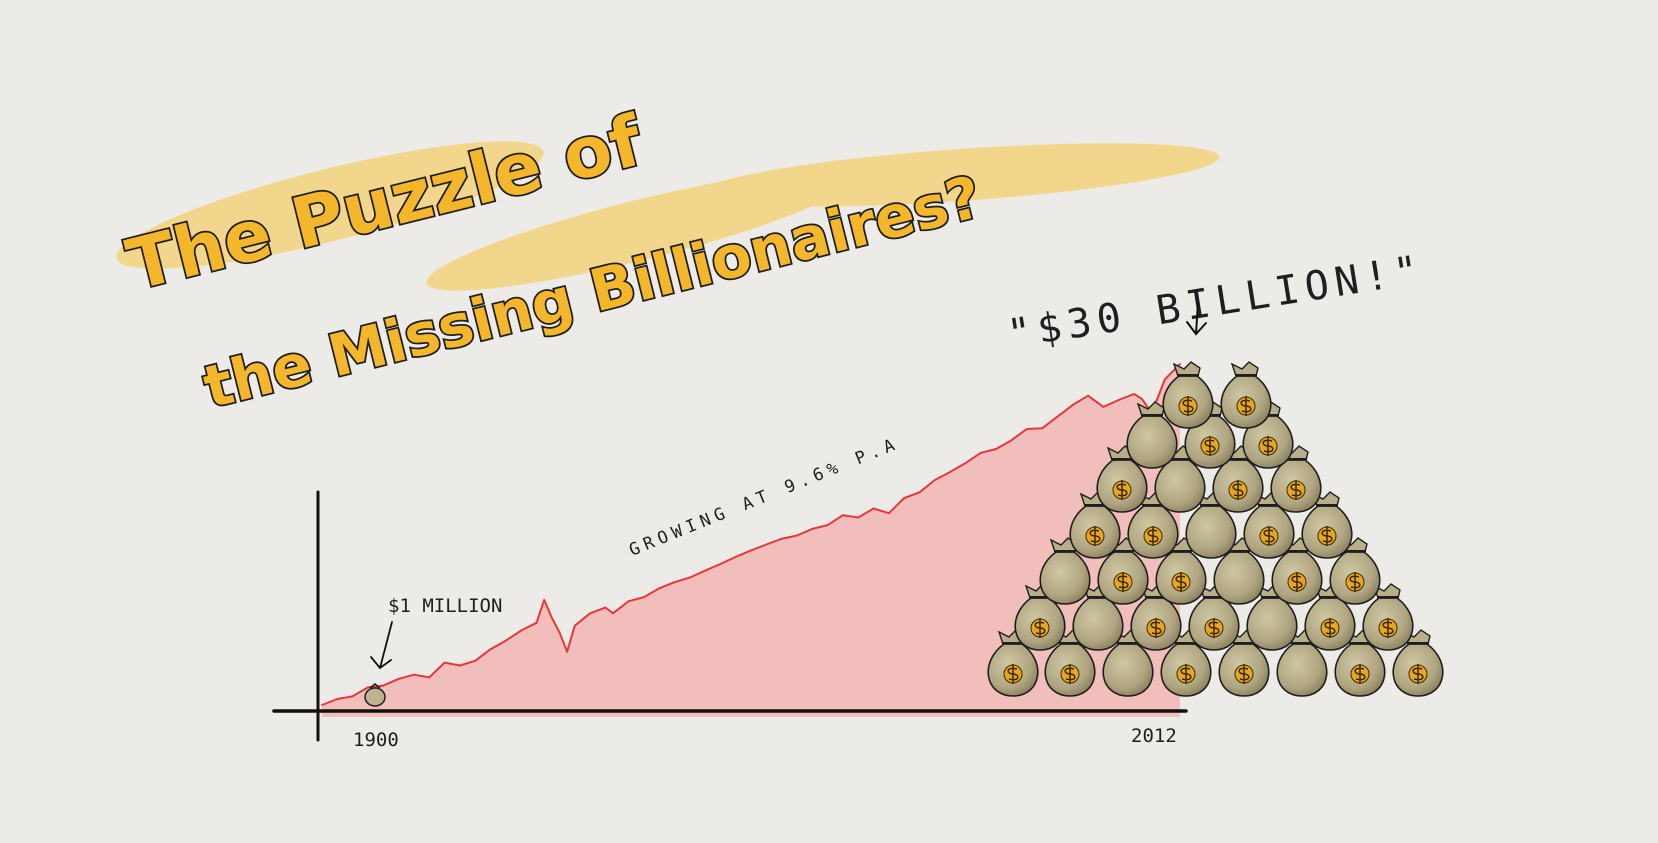  Describe the element at coordinates (668, 216) in the screenshot. I see `title-highlights` at that location.